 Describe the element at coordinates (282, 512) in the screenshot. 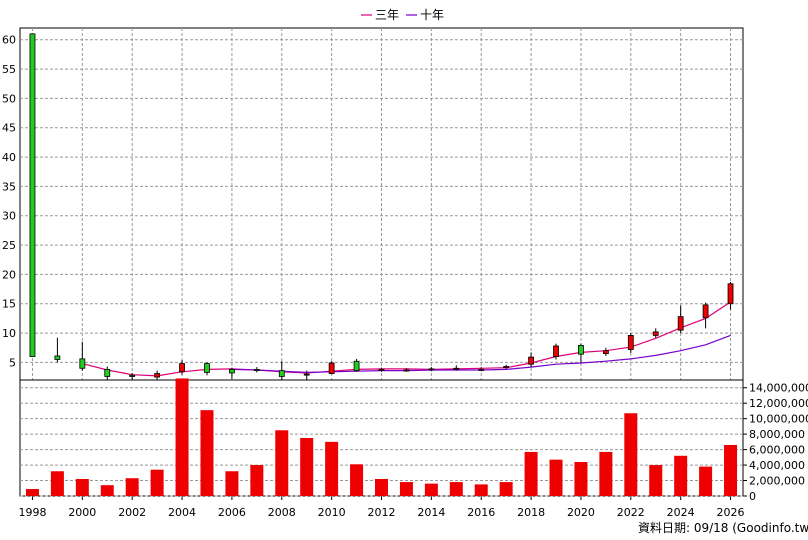

I see `x-tick-label: 2008` at that location.